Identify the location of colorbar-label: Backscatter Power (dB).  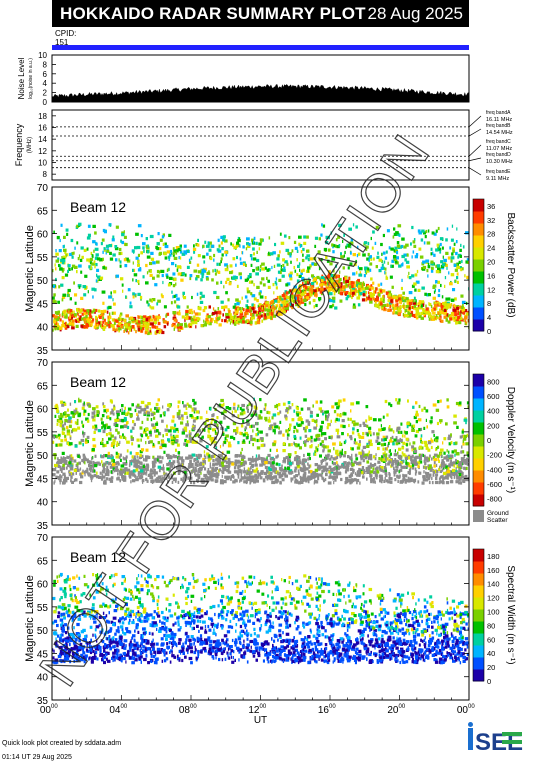
(510, 264).